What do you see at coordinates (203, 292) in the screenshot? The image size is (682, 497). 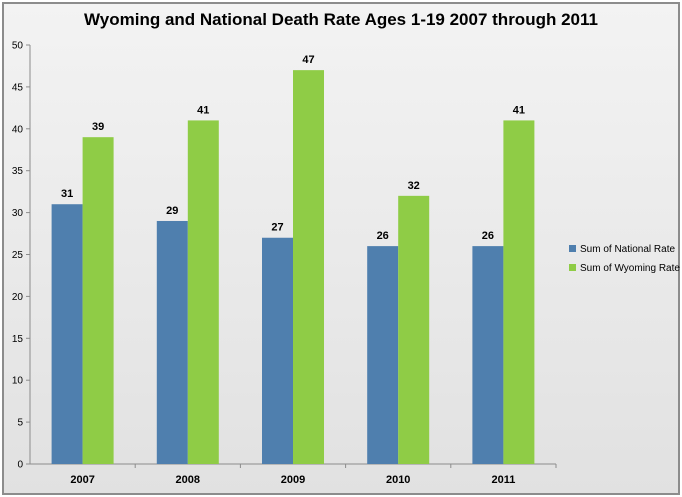 I see `bar-wyoming-2008` at bounding box center [203, 292].